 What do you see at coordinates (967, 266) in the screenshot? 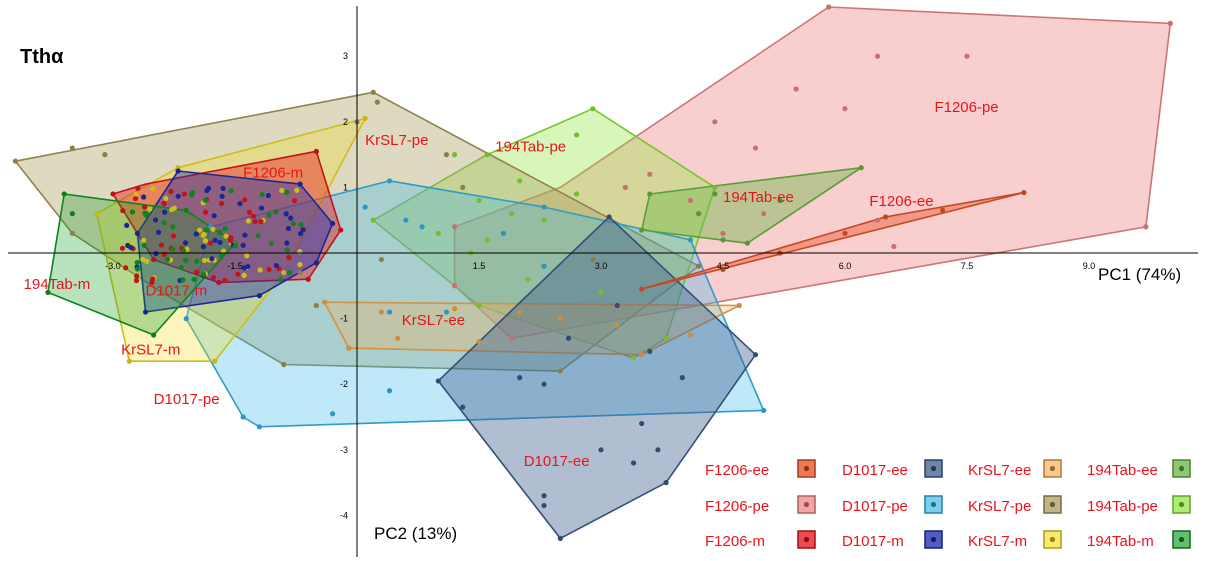
I see `x-tick-label: 7.5` at bounding box center [967, 266].